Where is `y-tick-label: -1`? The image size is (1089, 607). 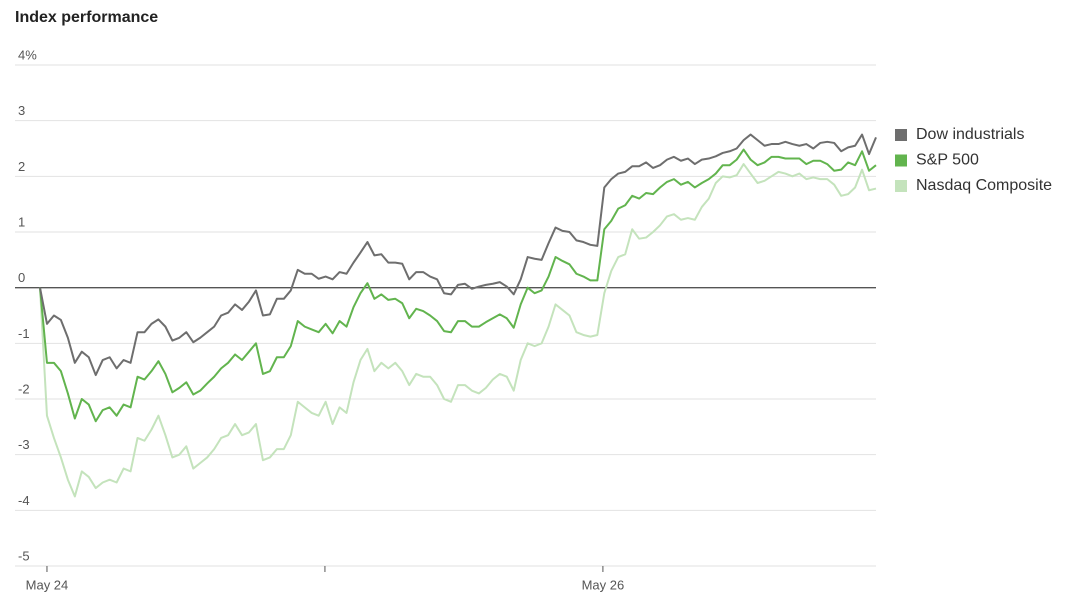 y-tick-label: -1 is located at coordinates (24, 333).